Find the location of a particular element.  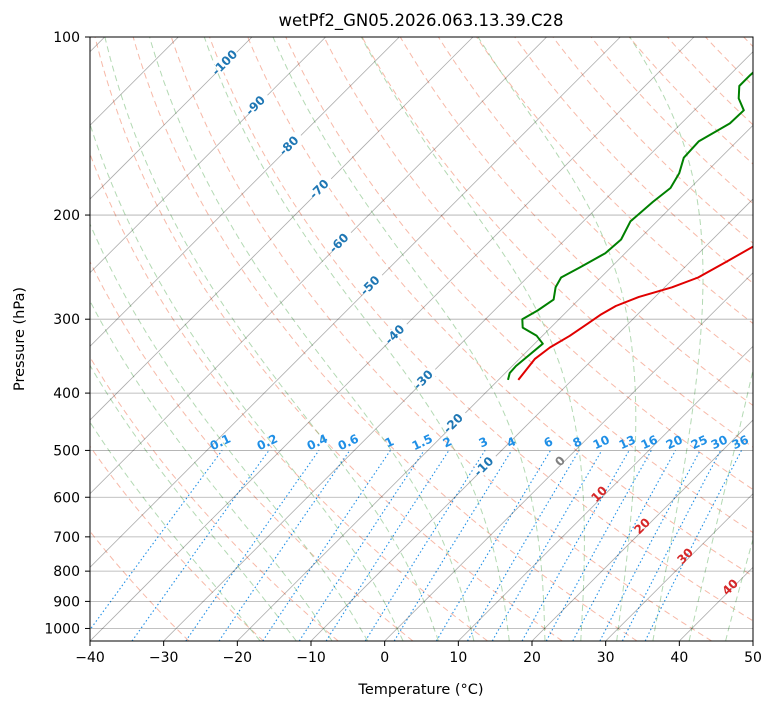

mixing-ratio-label: 13 is located at coordinates (627, 443).